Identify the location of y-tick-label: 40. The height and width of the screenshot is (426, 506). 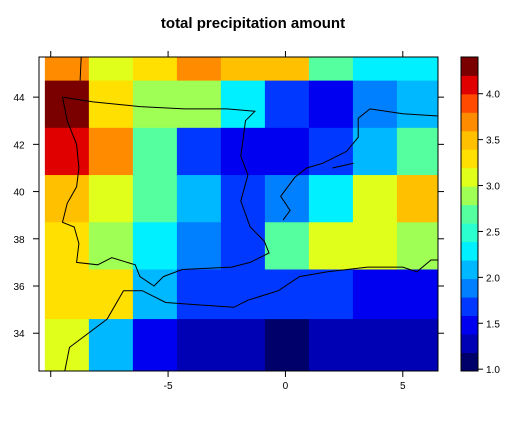
(19, 193).